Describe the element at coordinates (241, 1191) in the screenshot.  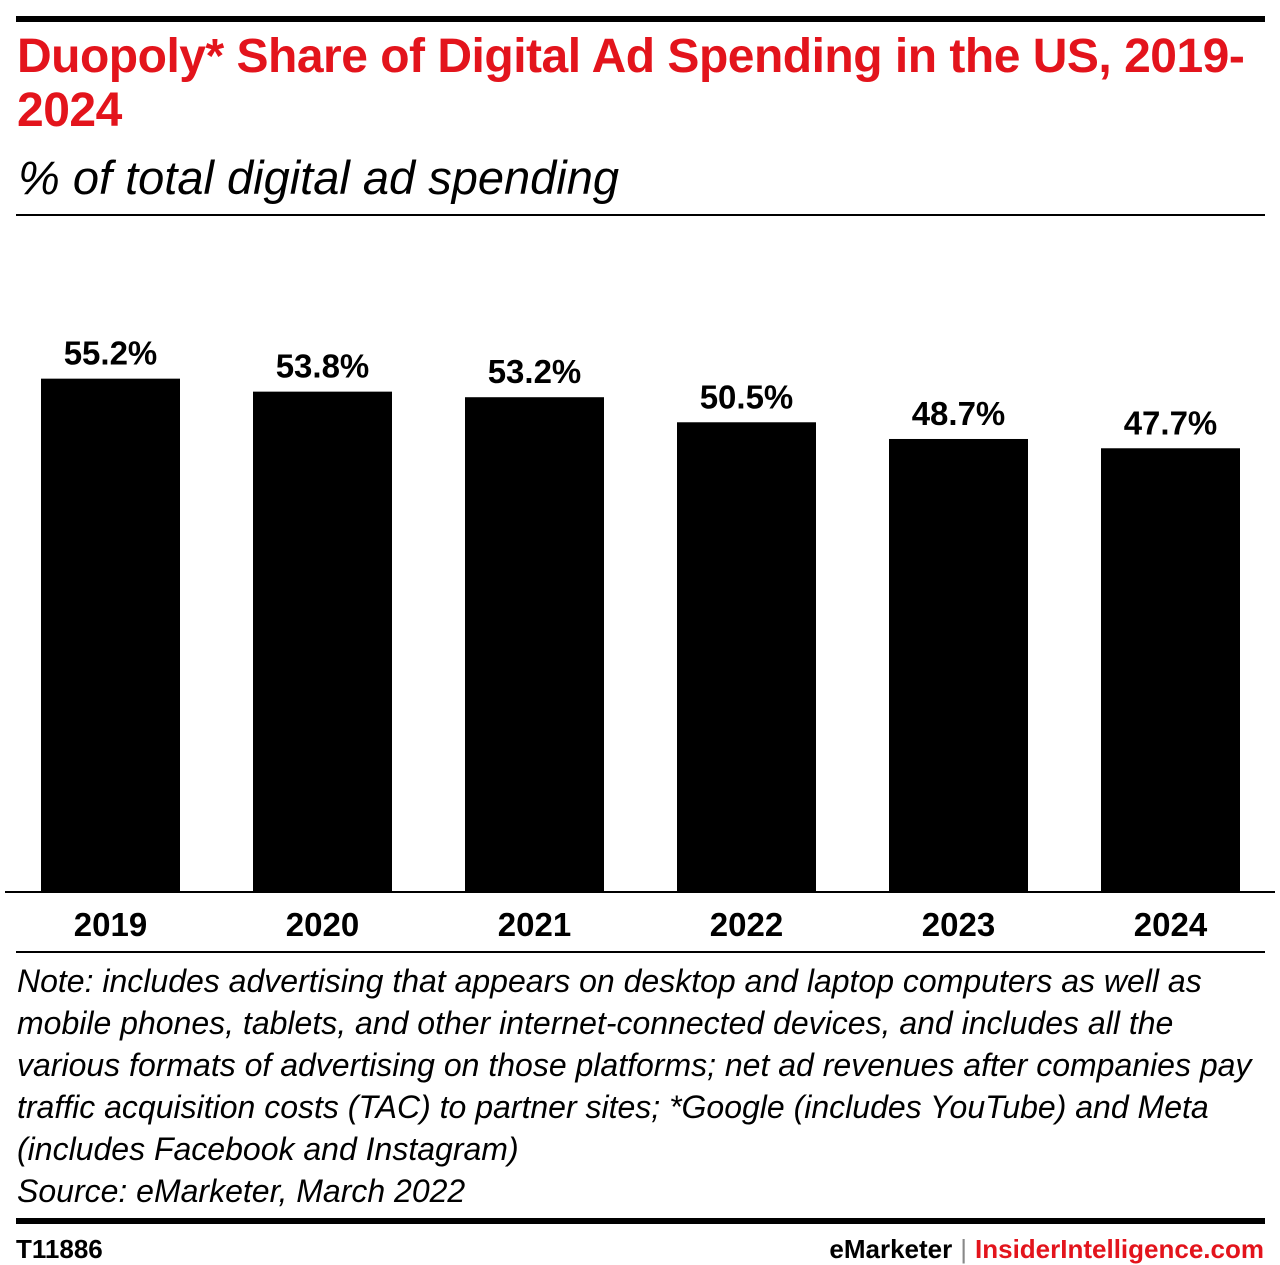
I see `source-text: Source: eMarketer, March 2022` at that location.